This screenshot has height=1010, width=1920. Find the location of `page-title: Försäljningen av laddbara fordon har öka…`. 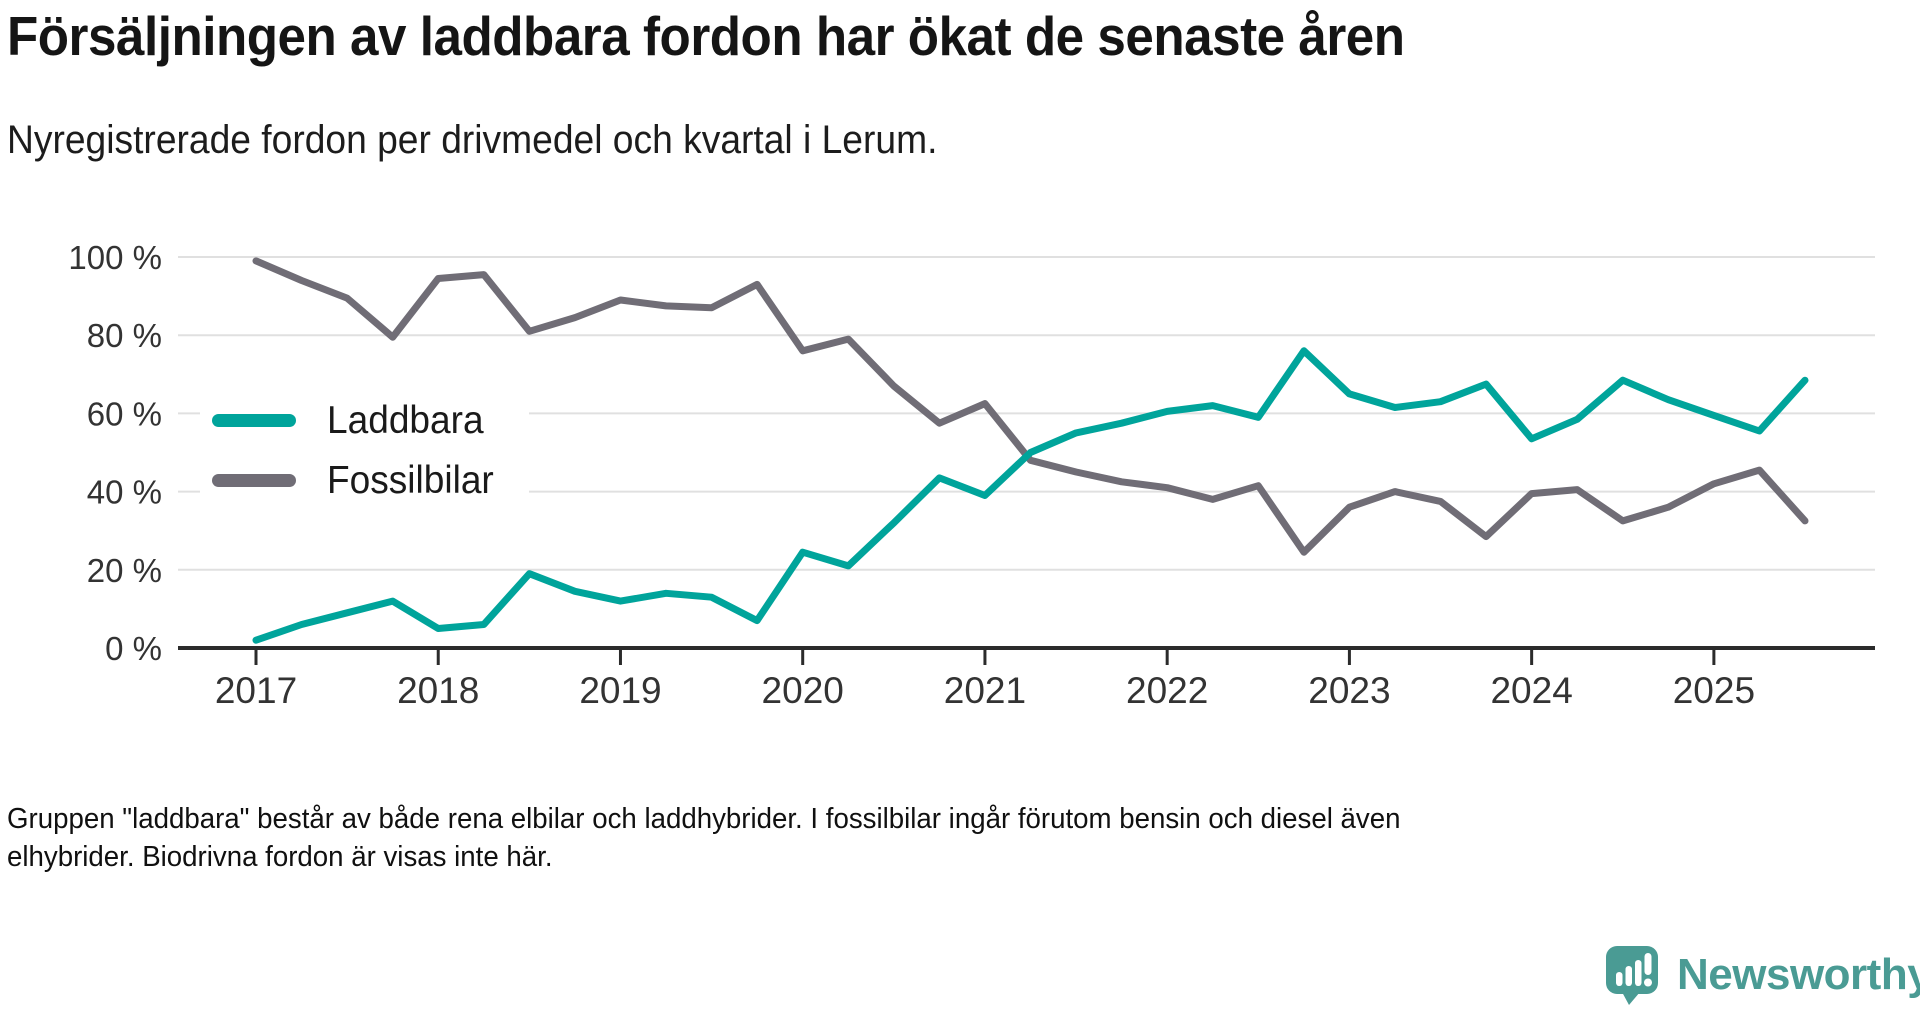

page-title: Försäljningen av laddbara fordon har öka… is located at coordinates (706, 36).